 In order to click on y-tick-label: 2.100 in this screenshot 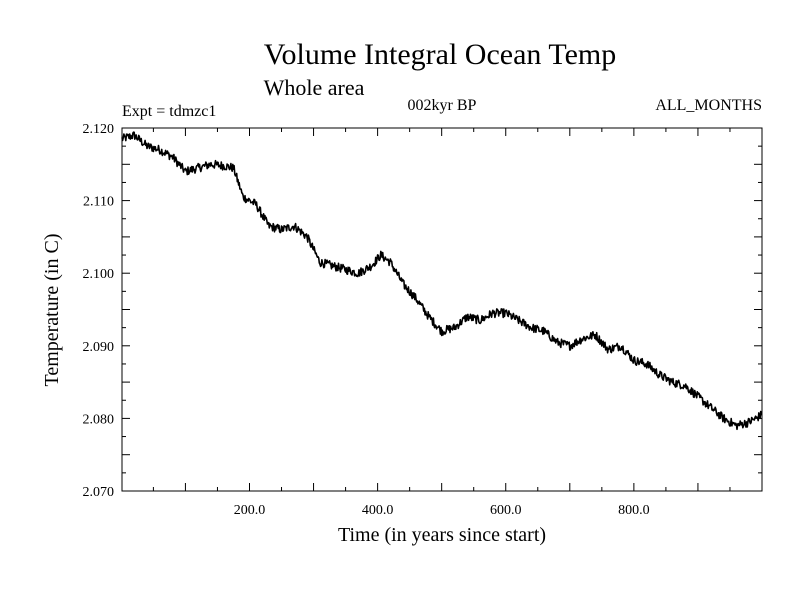, I will do `click(99, 274)`.